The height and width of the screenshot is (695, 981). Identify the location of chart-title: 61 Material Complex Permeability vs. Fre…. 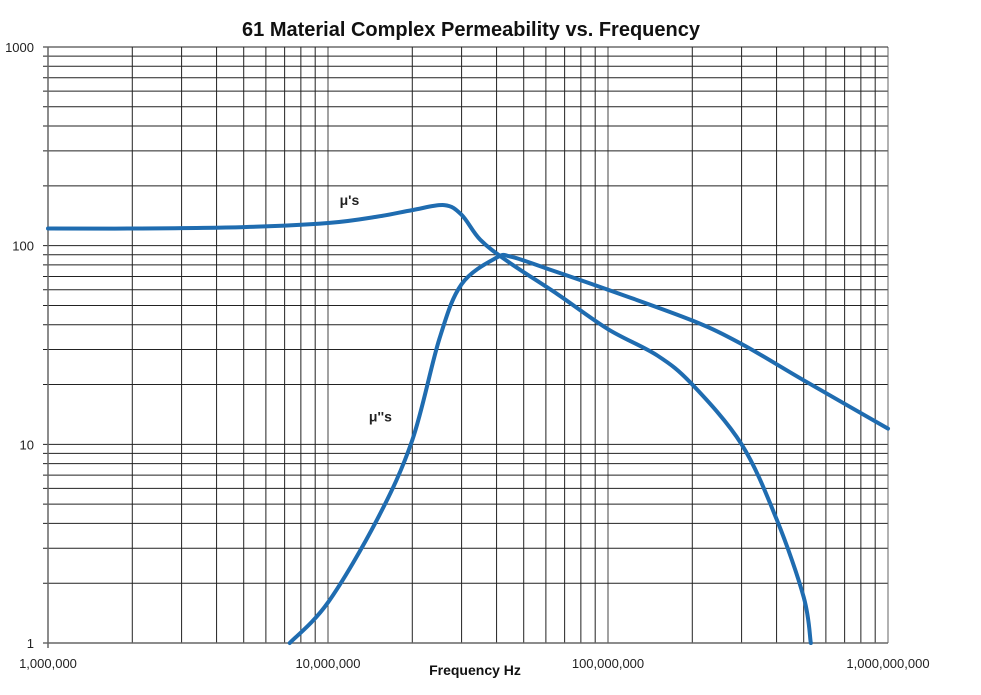
(471, 30).